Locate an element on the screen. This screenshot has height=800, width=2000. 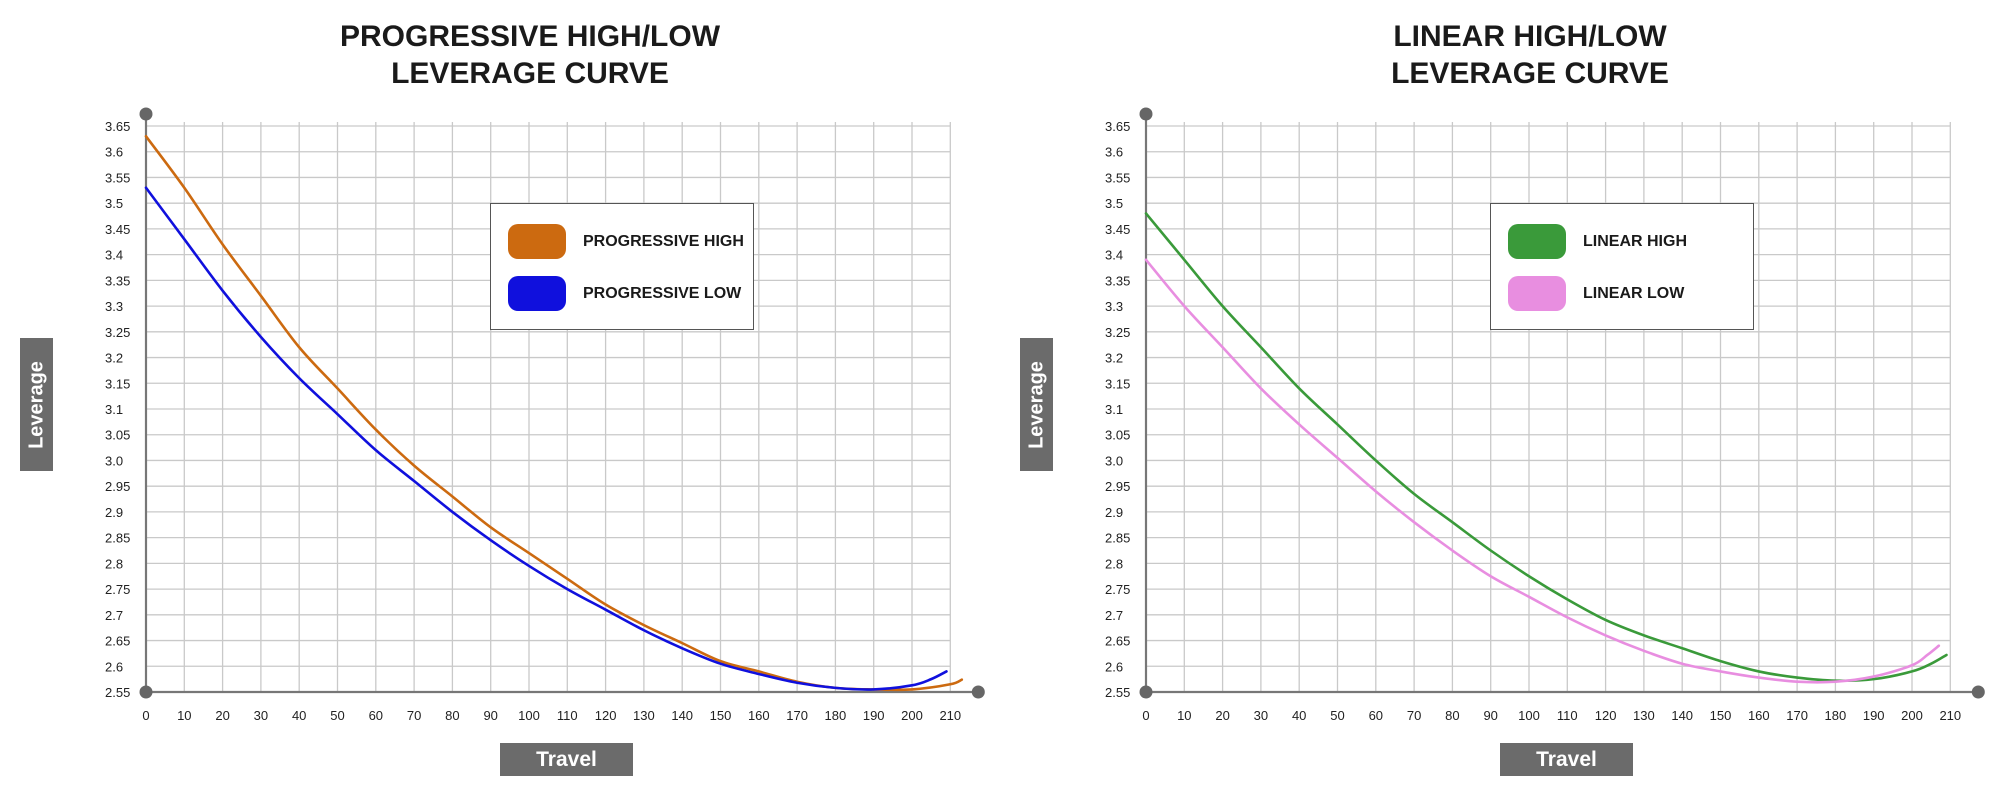
legend-label: PROGRESSIVE LOW is located at coordinates (662, 293).